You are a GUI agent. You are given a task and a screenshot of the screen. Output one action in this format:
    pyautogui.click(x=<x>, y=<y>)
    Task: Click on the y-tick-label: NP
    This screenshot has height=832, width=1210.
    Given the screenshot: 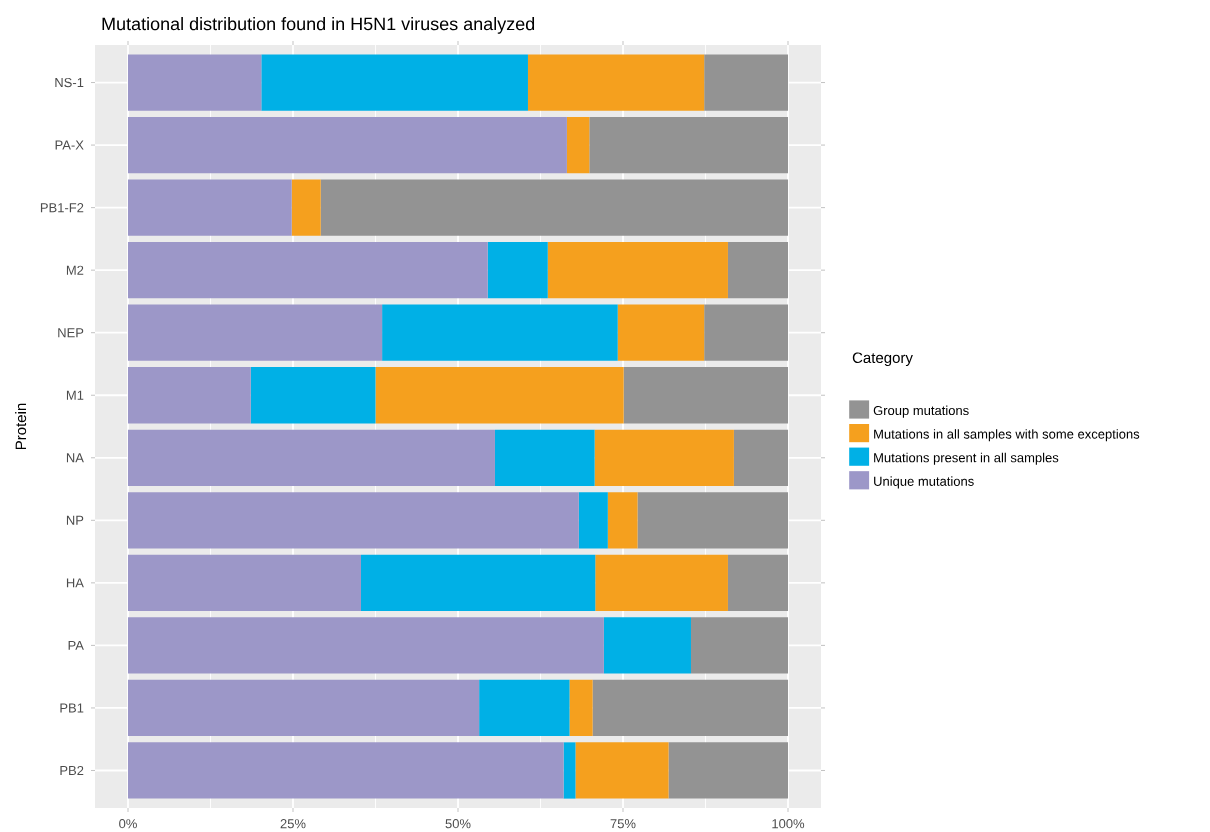 What is the action you would take?
    pyautogui.click(x=75, y=520)
    